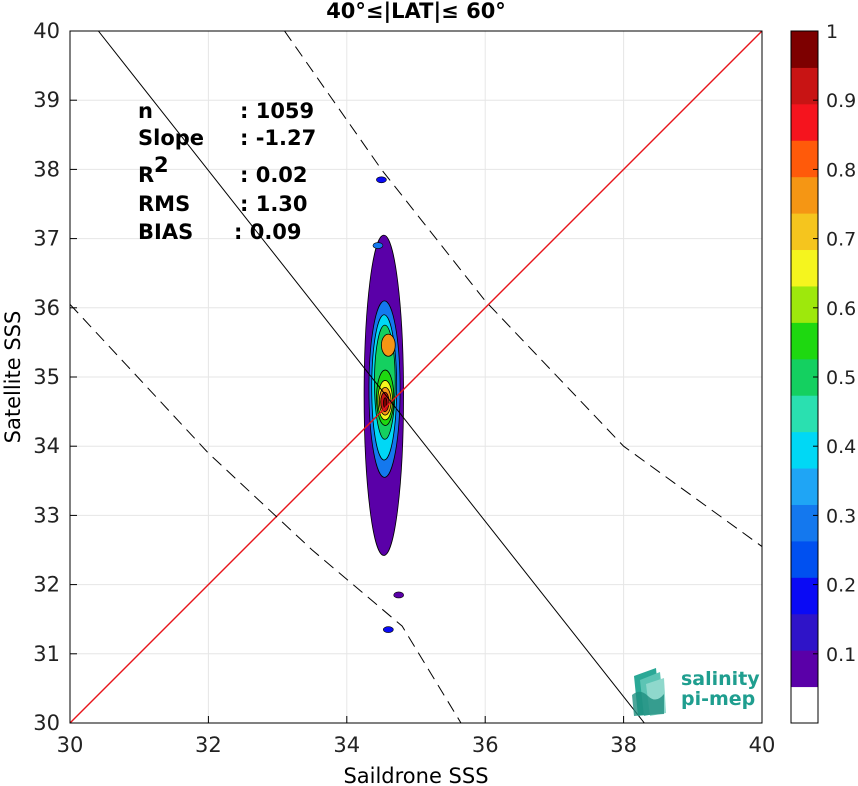 This screenshot has width=858, height=786. I want to click on x-axis-ticks: 30 32 34 36 38 40, so click(416, 736).